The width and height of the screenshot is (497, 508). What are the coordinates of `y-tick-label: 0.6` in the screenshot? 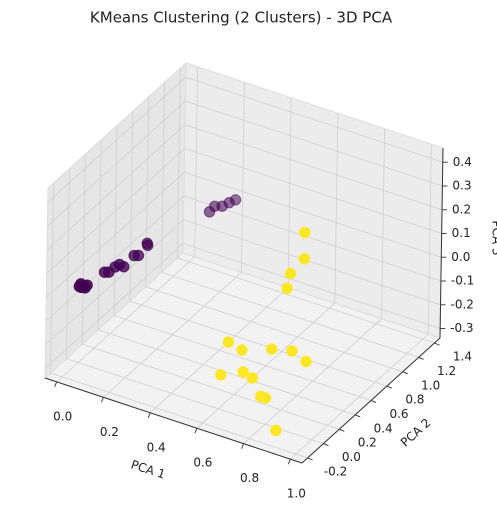 It's located at (398, 414).